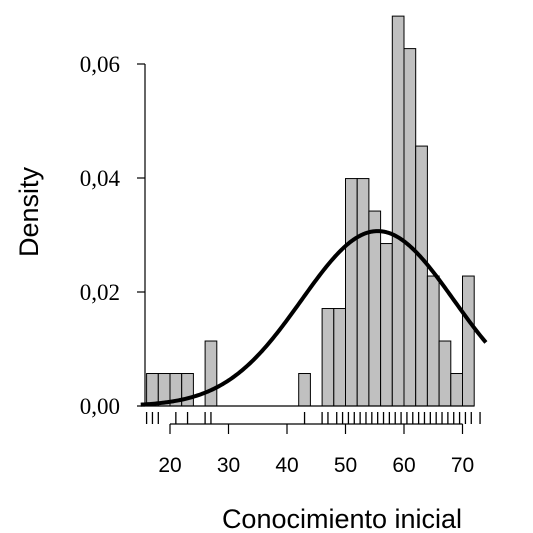  Describe the element at coordinates (345, 465) in the screenshot. I see `x-tick-label: 50` at that location.